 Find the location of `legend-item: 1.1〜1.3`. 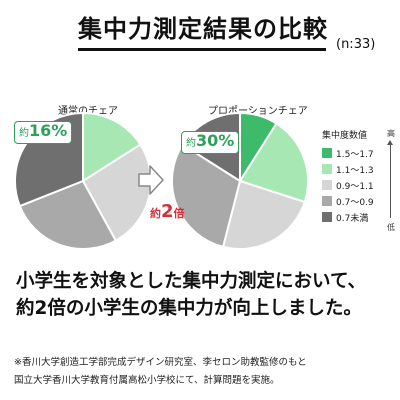

legend-item: 1.1〜1.3 is located at coordinates (357, 169).